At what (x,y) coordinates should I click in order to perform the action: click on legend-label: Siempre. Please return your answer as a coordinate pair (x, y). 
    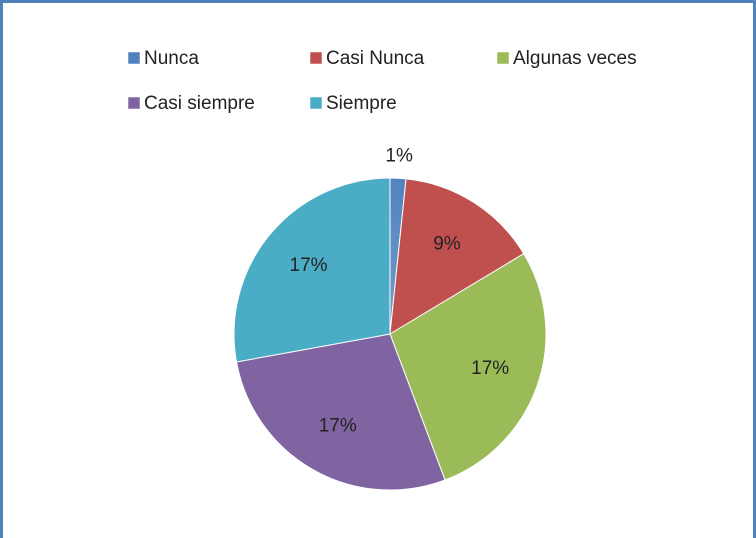
    Looking at the image, I should click on (361, 103).